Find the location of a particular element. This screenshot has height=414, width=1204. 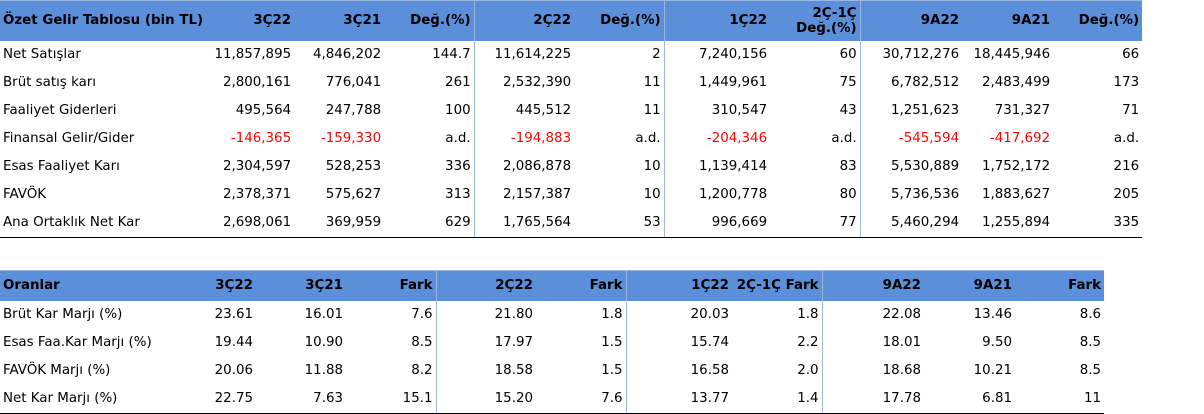

table-cell: 16.58 is located at coordinates (678, 371).